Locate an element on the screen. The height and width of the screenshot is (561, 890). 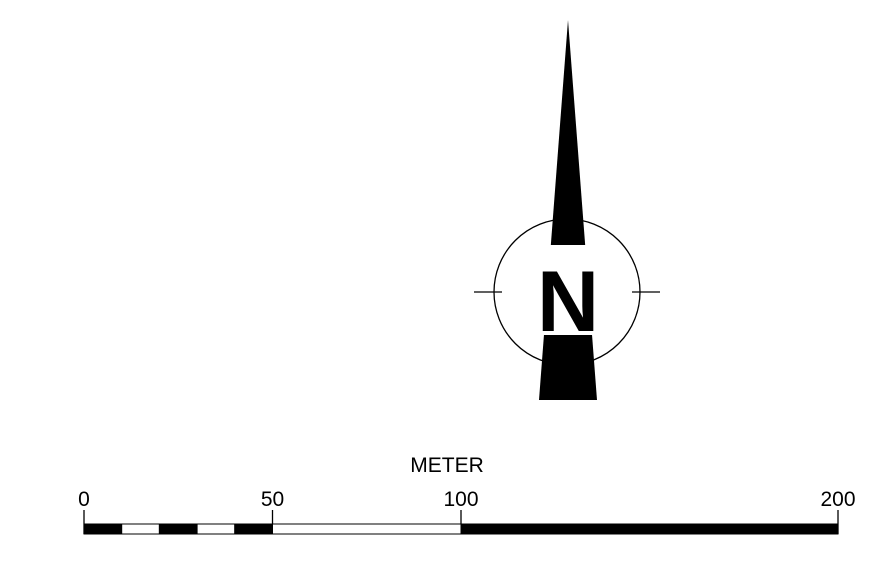
scale-bar: METER 0 50 100 200 is located at coordinates (467, 494).